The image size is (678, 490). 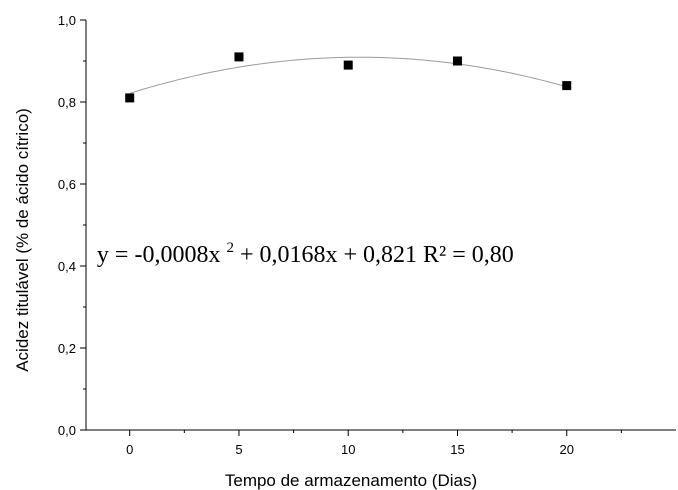 I want to click on x-tick-label: 0, so click(x=129, y=449).